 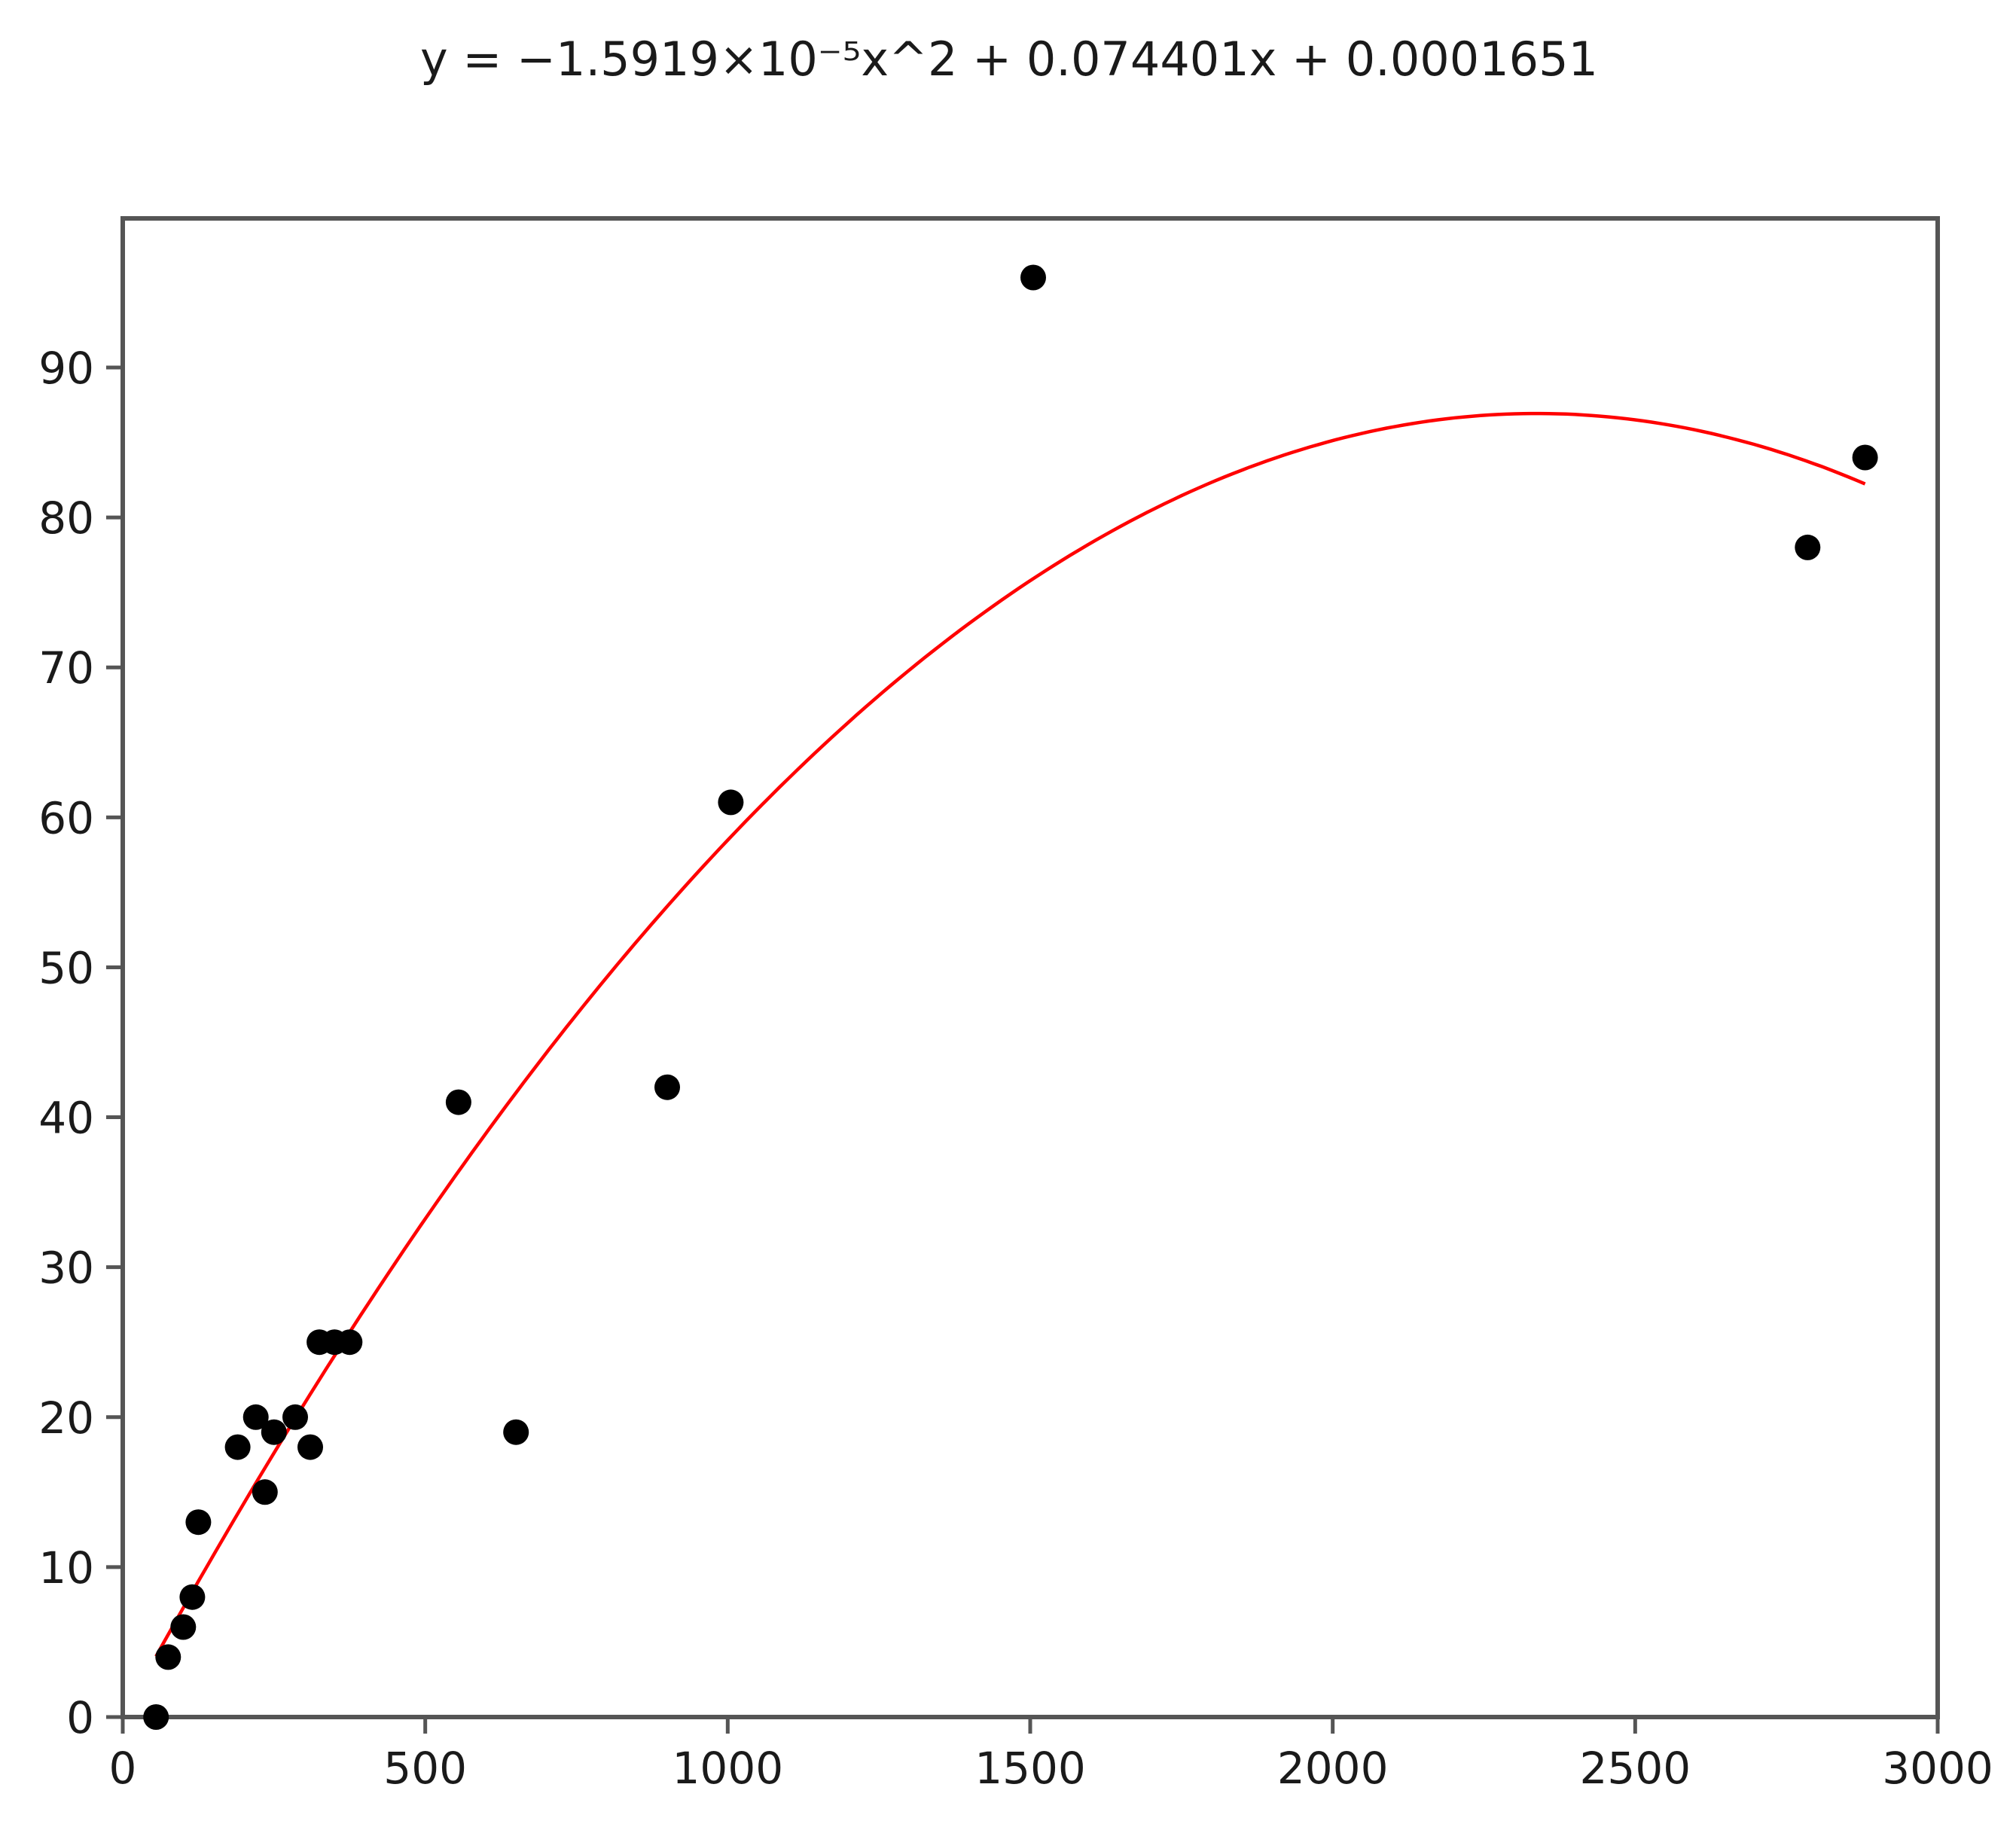 I want to click on x-tick-label: 2500, so click(x=1635, y=1768).